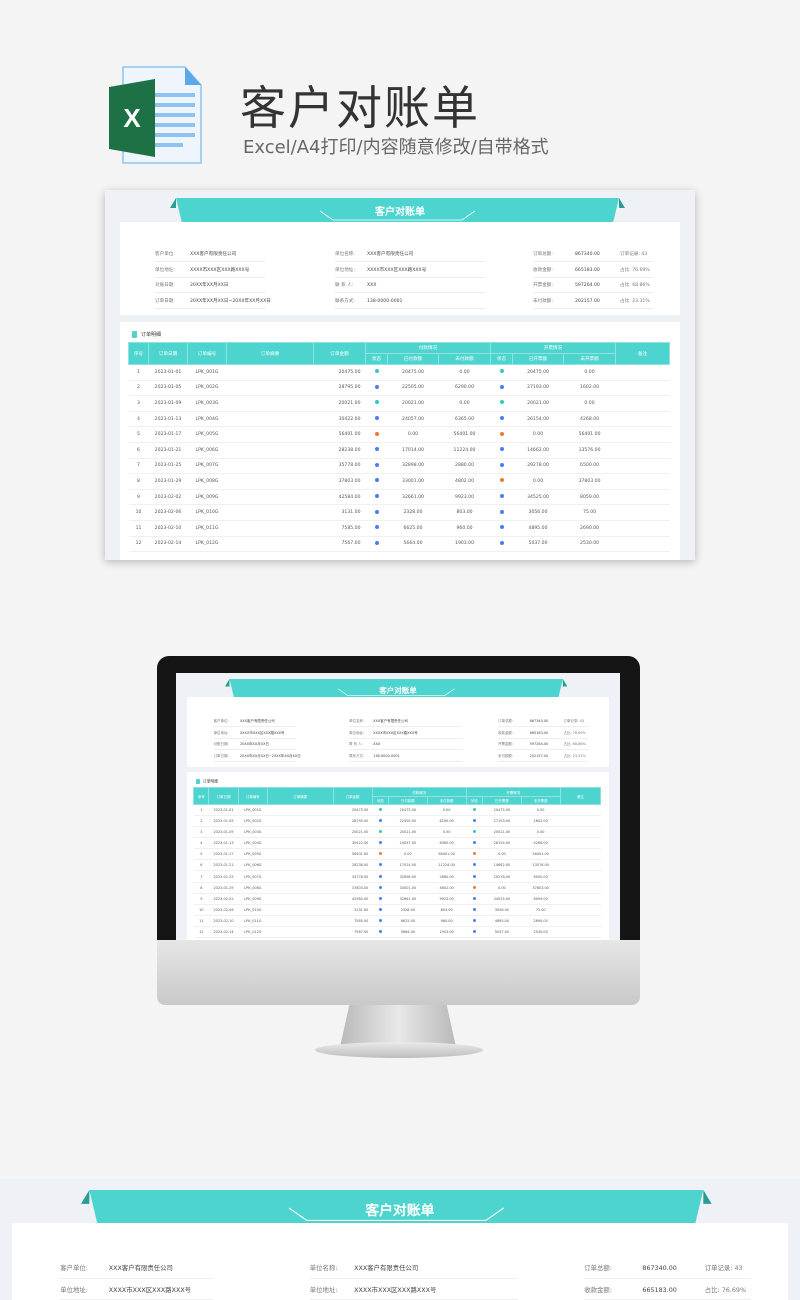 This screenshot has width=800, height=1300. Describe the element at coordinates (543, 758) in the screenshot. I see `info-row: 未付款额: 202157.00 占比: 23.31%` at that location.